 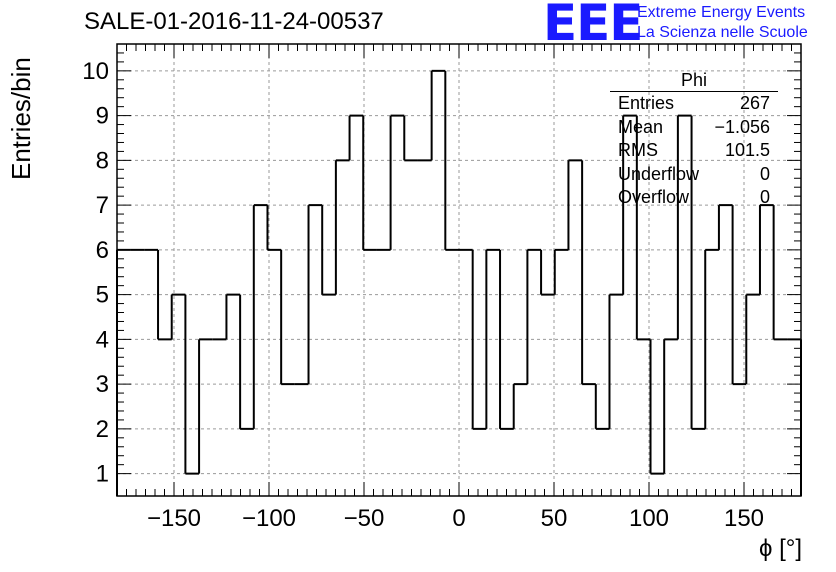 What do you see at coordinates (269, 518) in the screenshot?
I see `x-tick-label: −100` at bounding box center [269, 518].